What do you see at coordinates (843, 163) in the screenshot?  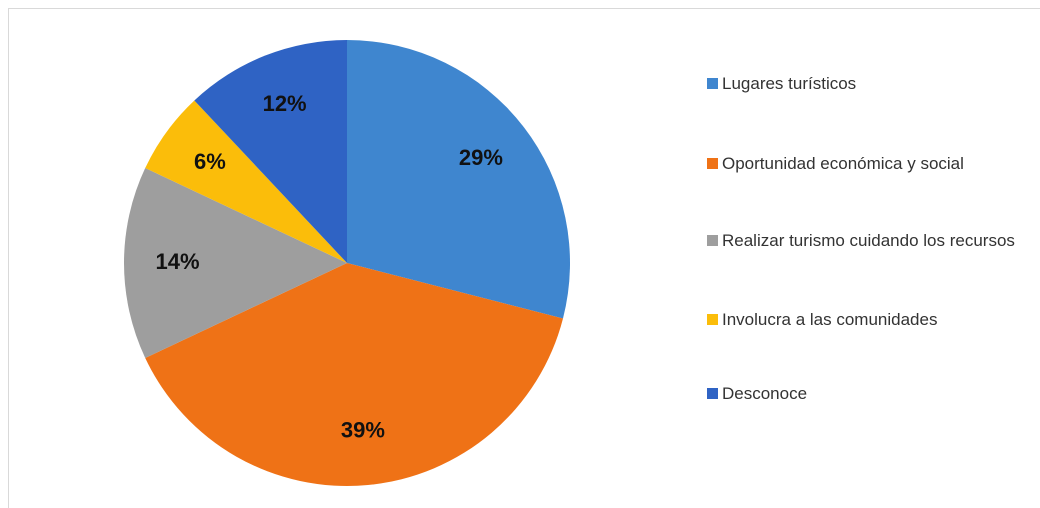 I see `legend-label: Oportunidad económica y social` at bounding box center [843, 163].